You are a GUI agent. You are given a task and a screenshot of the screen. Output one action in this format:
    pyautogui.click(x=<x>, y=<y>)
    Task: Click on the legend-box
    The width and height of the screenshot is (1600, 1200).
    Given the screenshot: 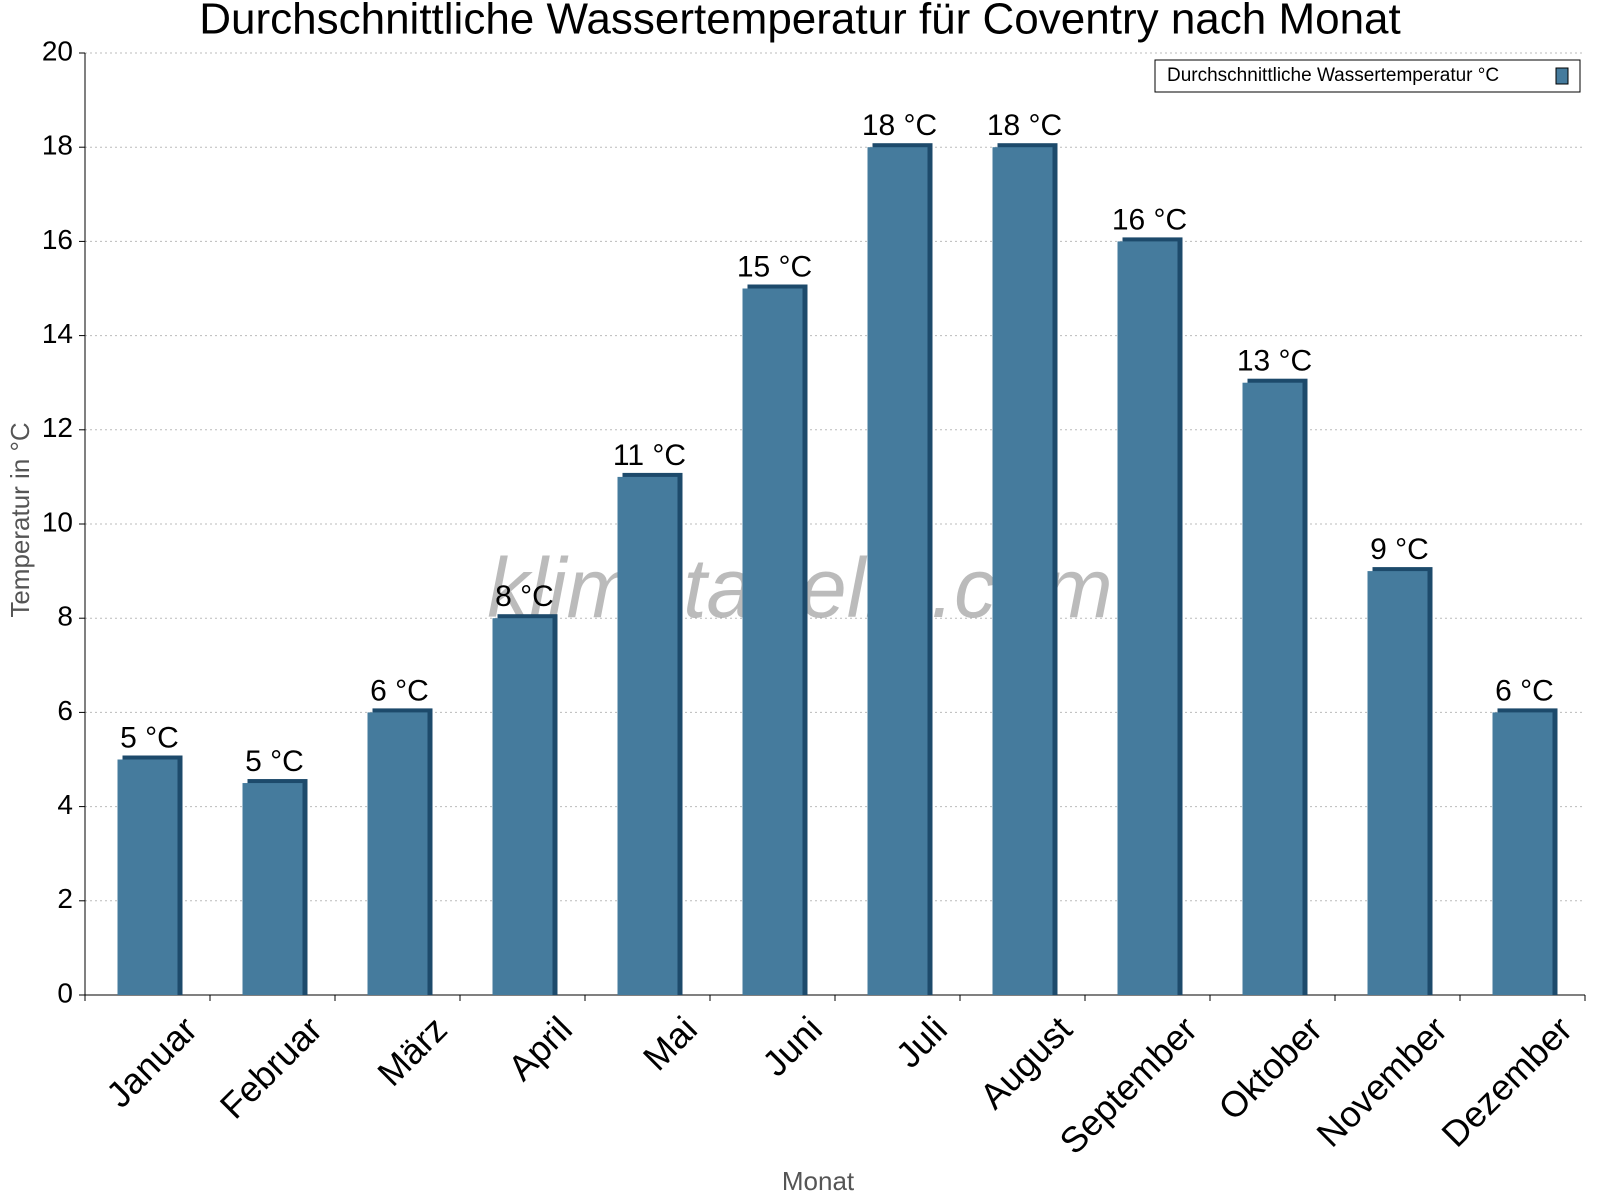 What is the action you would take?
    pyautogui.click(x=1367, y=76)
    